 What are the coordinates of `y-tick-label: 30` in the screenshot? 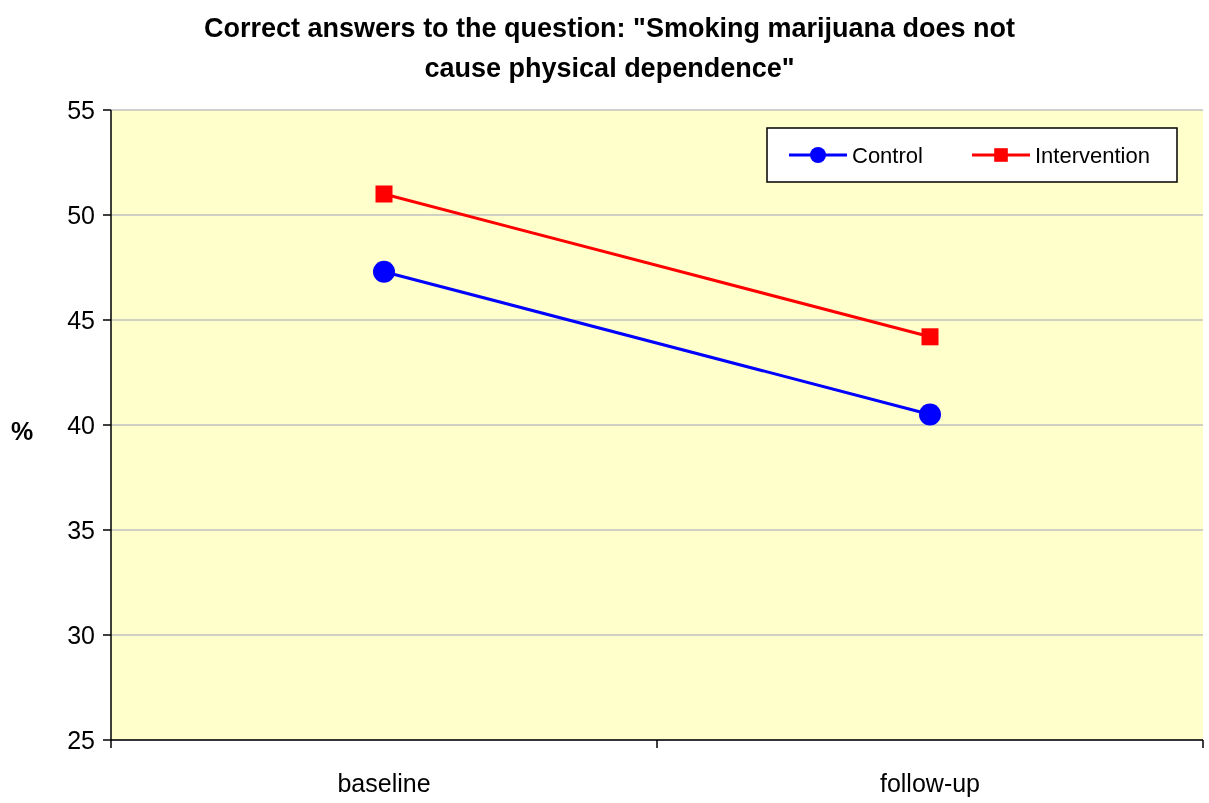 It's located at (81, 634).